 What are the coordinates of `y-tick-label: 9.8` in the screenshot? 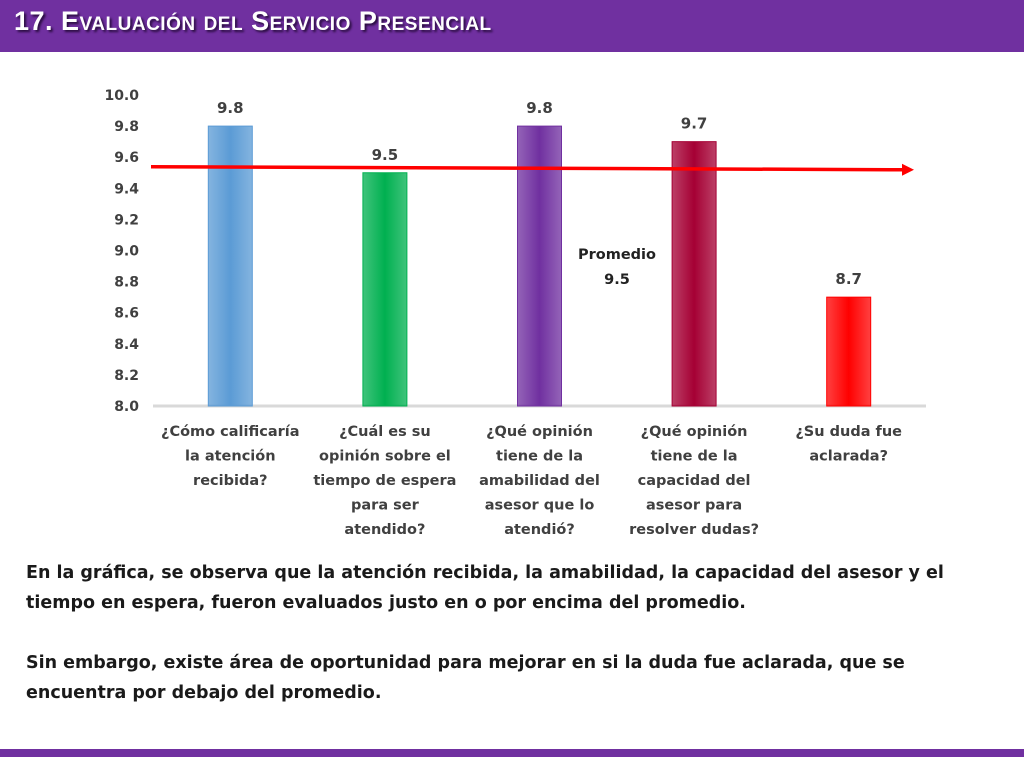 It's located at (126, 127).